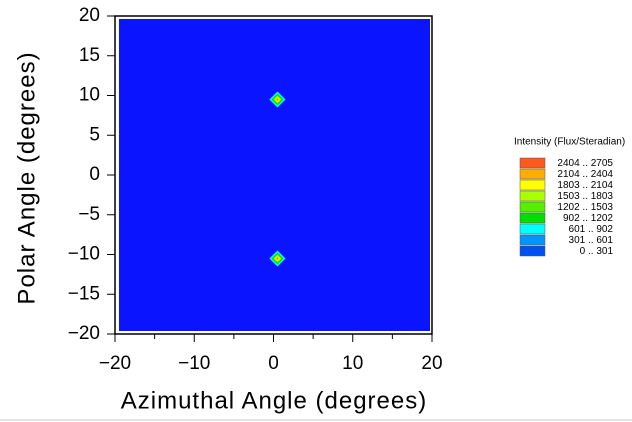 This screenshot has width=632, height=422. I want to click on x-tick-label: 0, so click(273, 363).